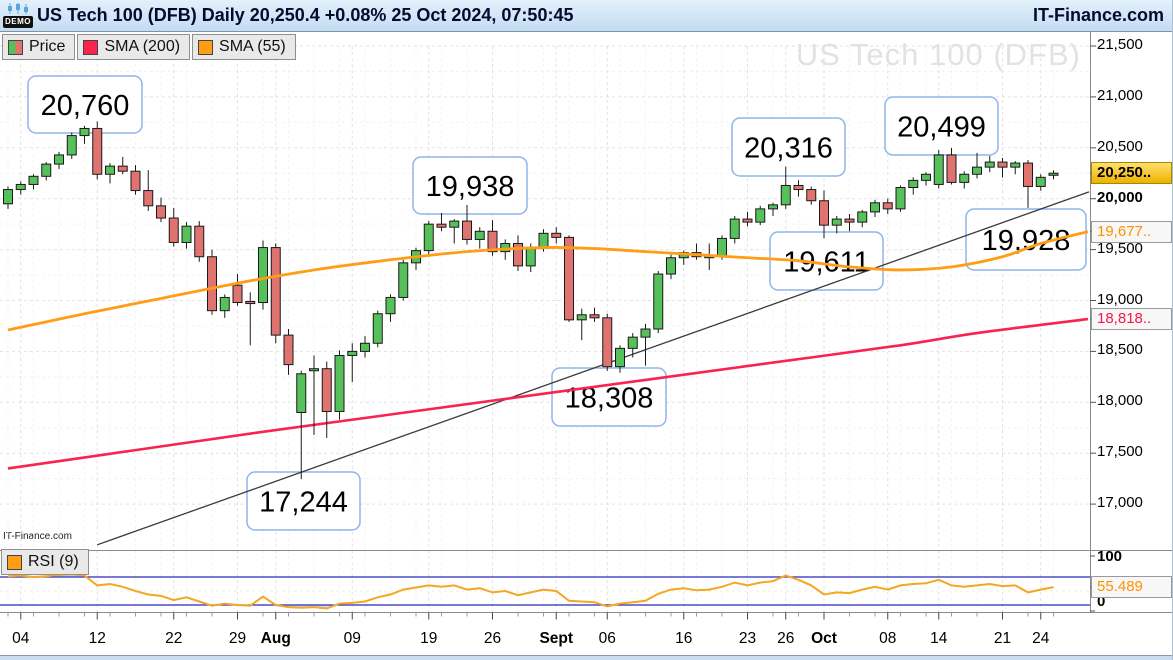 Image resolution: width=1173 pixels, height=660 pixels. I want to click on brand-label: IT-Finance.com, so click(1098, 15).